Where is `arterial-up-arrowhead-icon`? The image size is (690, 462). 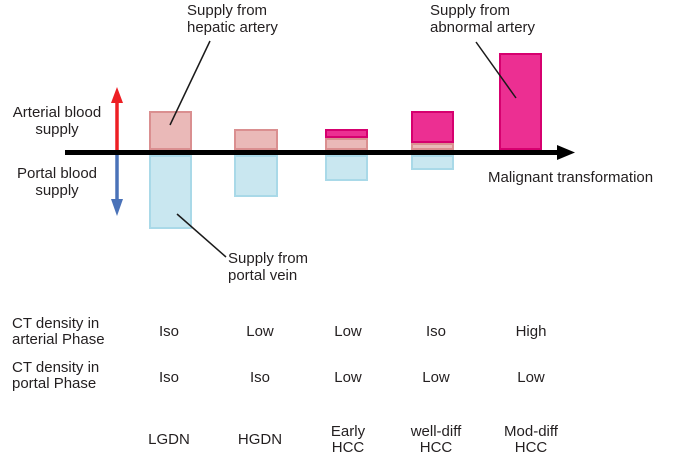 arterial-up-arrowhead-icon is located at coordinates (117, 95).